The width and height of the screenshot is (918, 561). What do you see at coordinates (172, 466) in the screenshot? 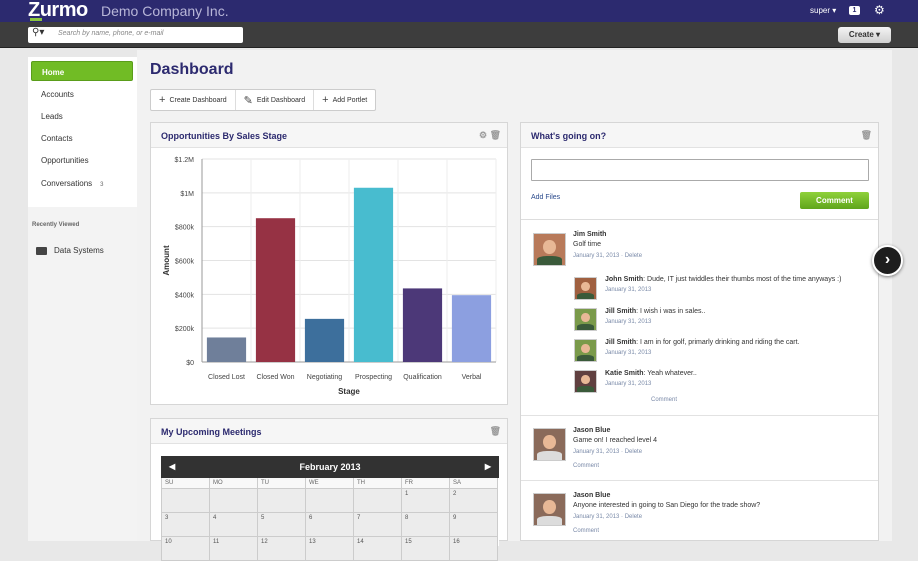
I see `chevron-left-icon: ◀` at bounding box center [172, 466].